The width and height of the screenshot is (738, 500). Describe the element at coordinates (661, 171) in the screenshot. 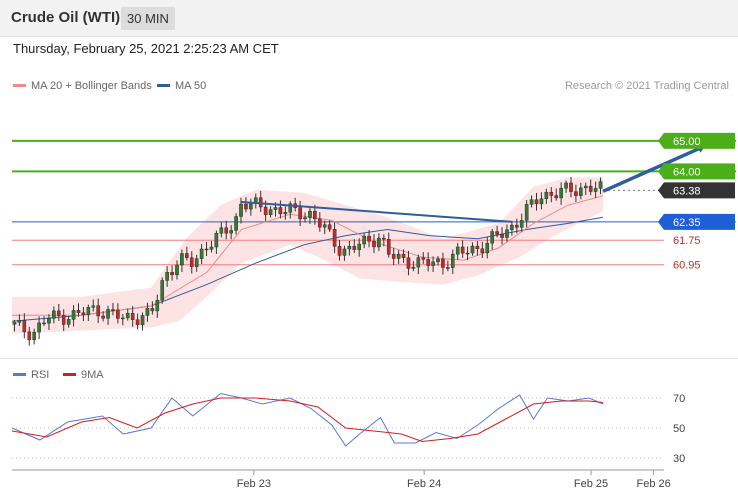

I see `resistance-1-tag-pointer` at that location.